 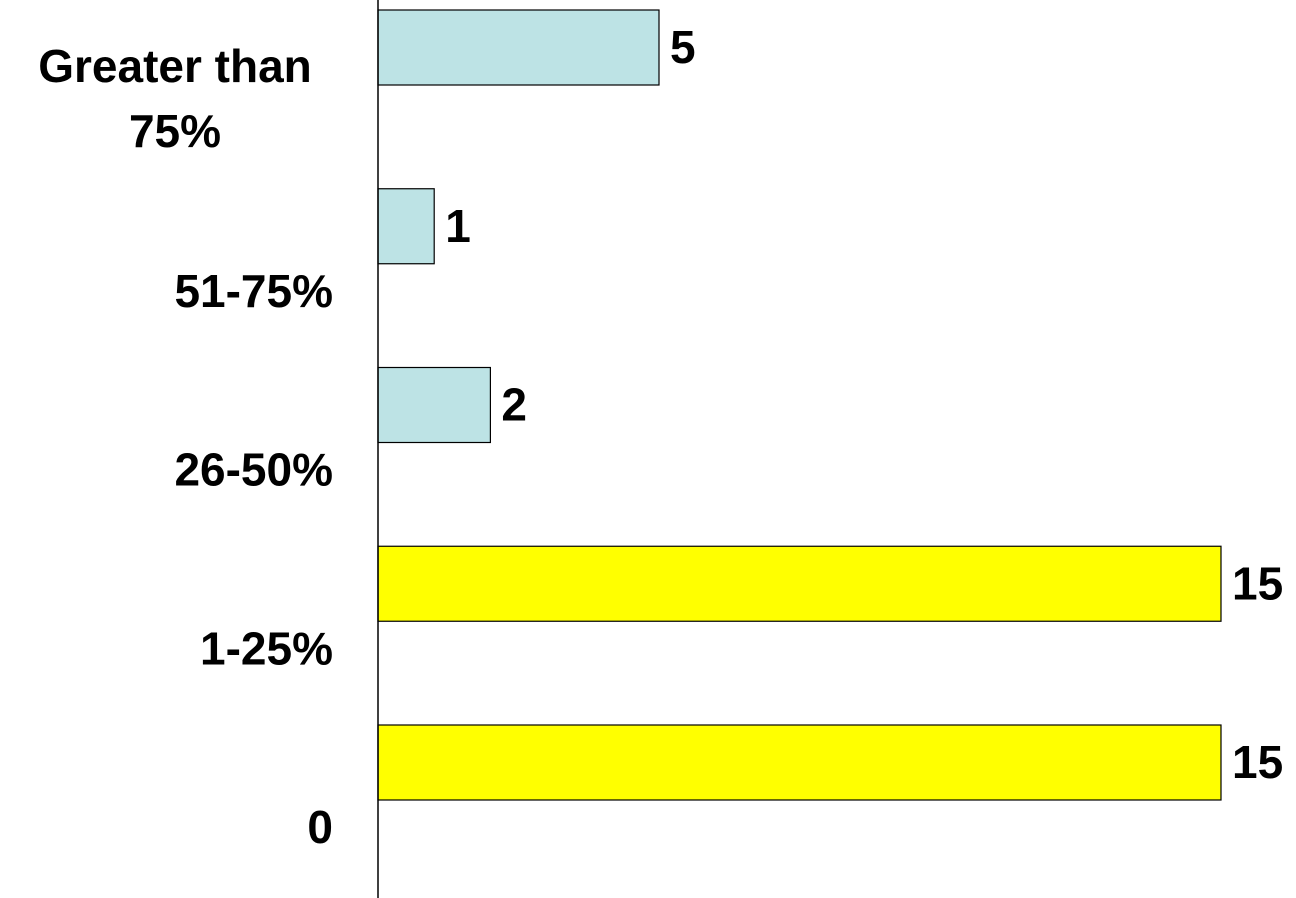 I want to click on data-label: 2, so click(x=514, y=405).